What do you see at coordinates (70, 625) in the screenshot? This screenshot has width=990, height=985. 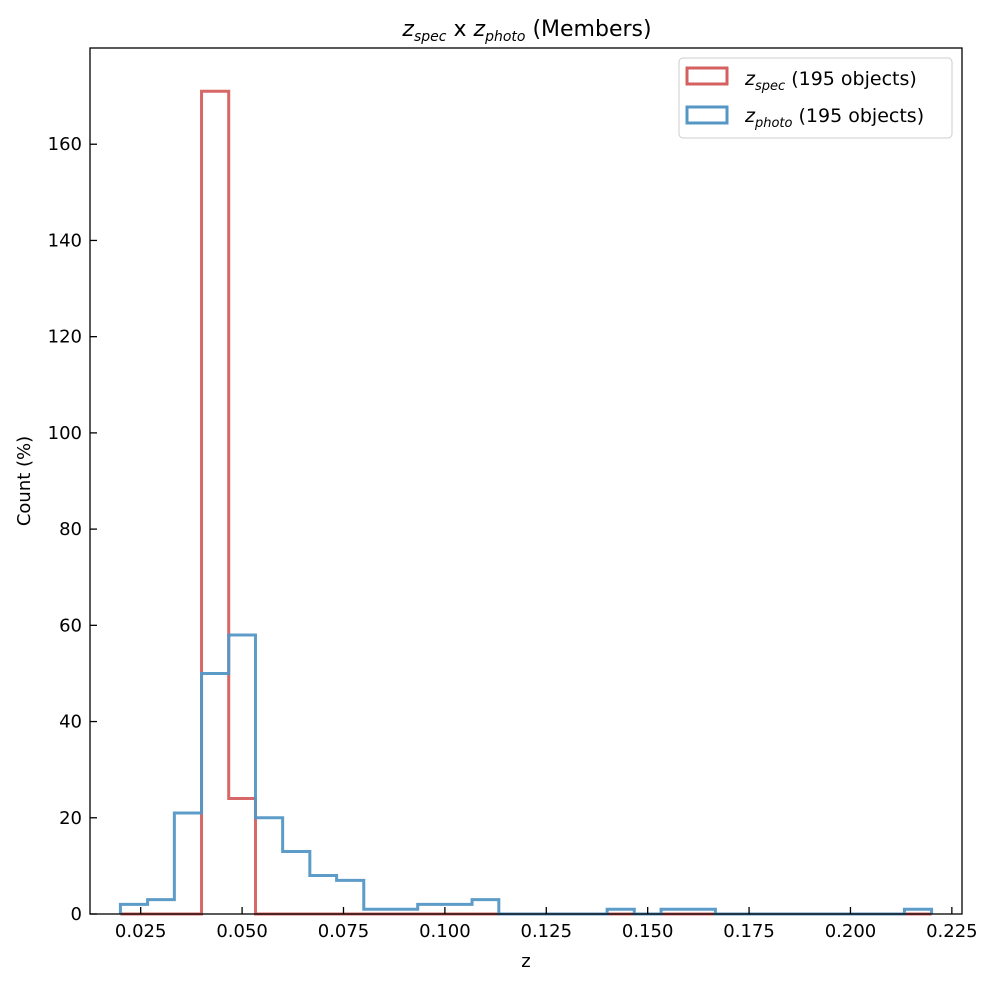 I see `y-tick-label: 60` at bounding box center [70, 625].